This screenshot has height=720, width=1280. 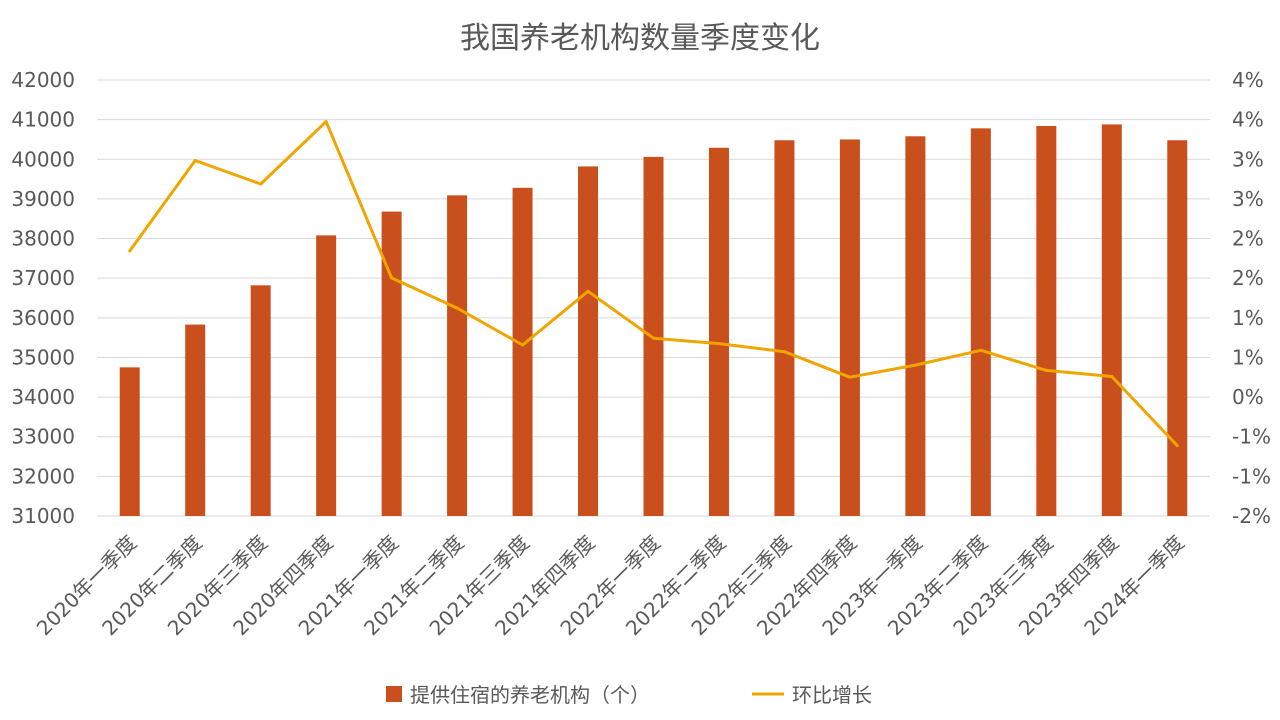 I want to click on left-tick-label: 33000, so click(x=43, y=437).